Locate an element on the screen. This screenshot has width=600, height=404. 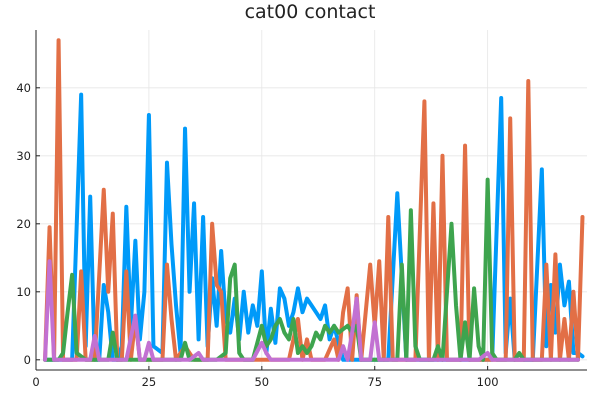
y-tick-label-2: 20 is located at coordinates (23, 224).